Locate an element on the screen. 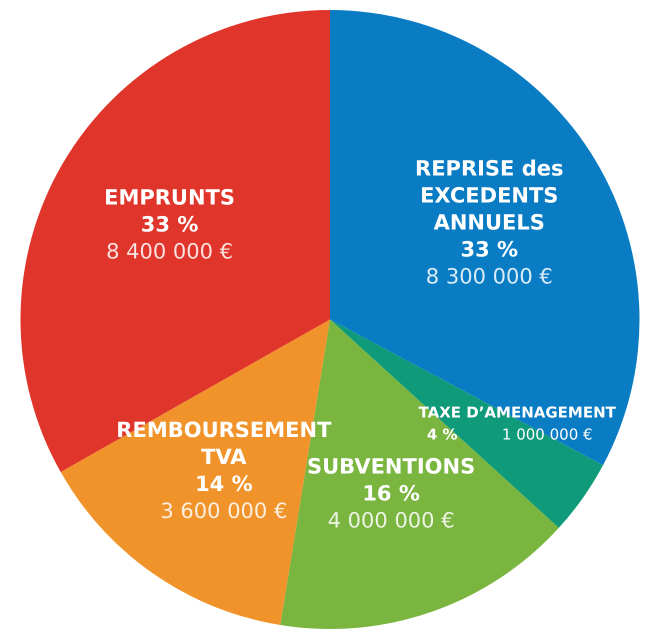 This screenshot has width=660, height=639. data-label: 14 % 3 600 000 € is located at coordinates (224, 497).